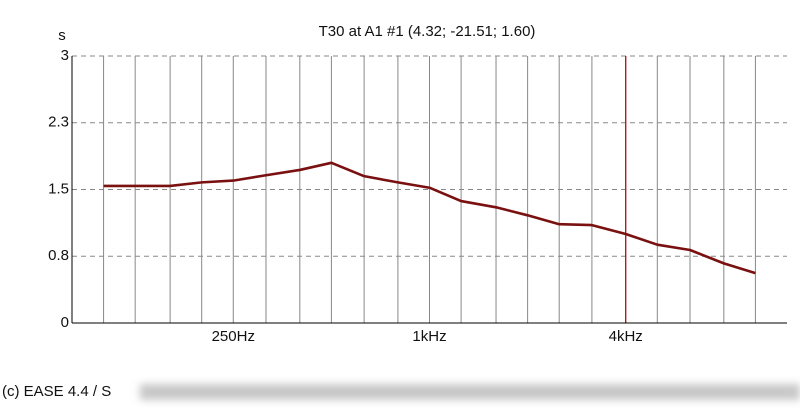 The width and height of the screenshot is (800, 410). Describe the element at coordinates (65, 55) in the screenshot. I see `y-tick-label: 3` at that location.